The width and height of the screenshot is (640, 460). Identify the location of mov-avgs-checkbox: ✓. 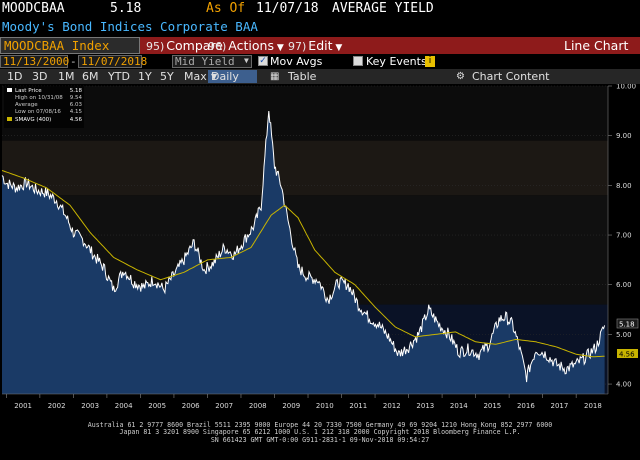
(263, 61).